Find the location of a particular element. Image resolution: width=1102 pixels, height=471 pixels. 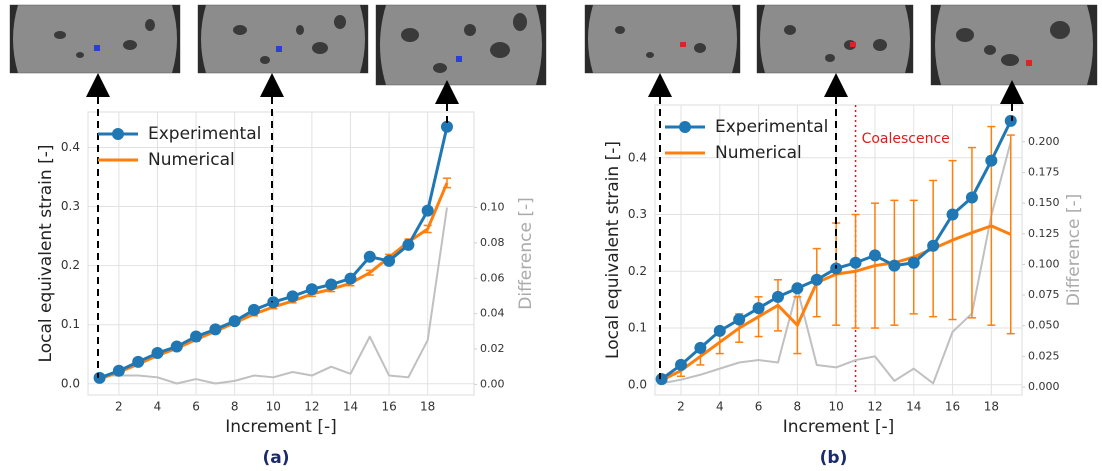

series-line is located at coordinates (273, 296).